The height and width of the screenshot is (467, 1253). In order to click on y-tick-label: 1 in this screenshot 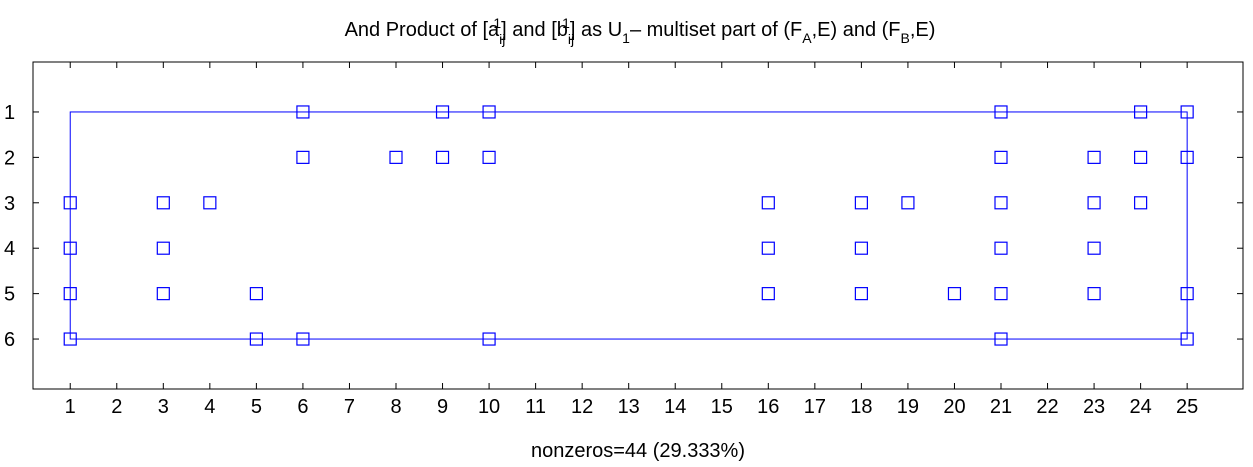, I will do `click(9, 113)`.